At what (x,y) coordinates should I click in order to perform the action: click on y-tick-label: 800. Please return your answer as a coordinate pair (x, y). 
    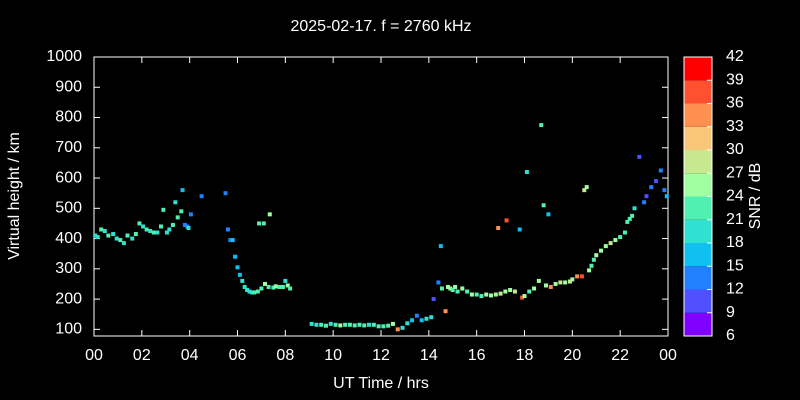
    Looking at the image, I should click on (68, 117).